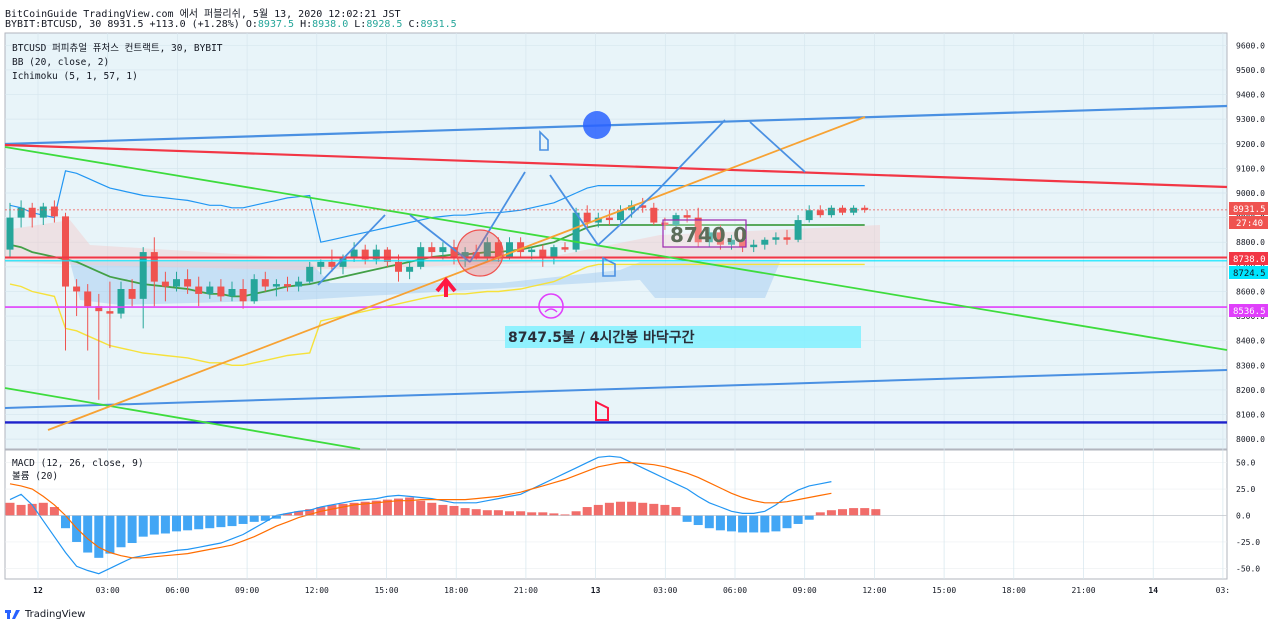  I want to click on time-tick-label: 13, so click(596, 590).